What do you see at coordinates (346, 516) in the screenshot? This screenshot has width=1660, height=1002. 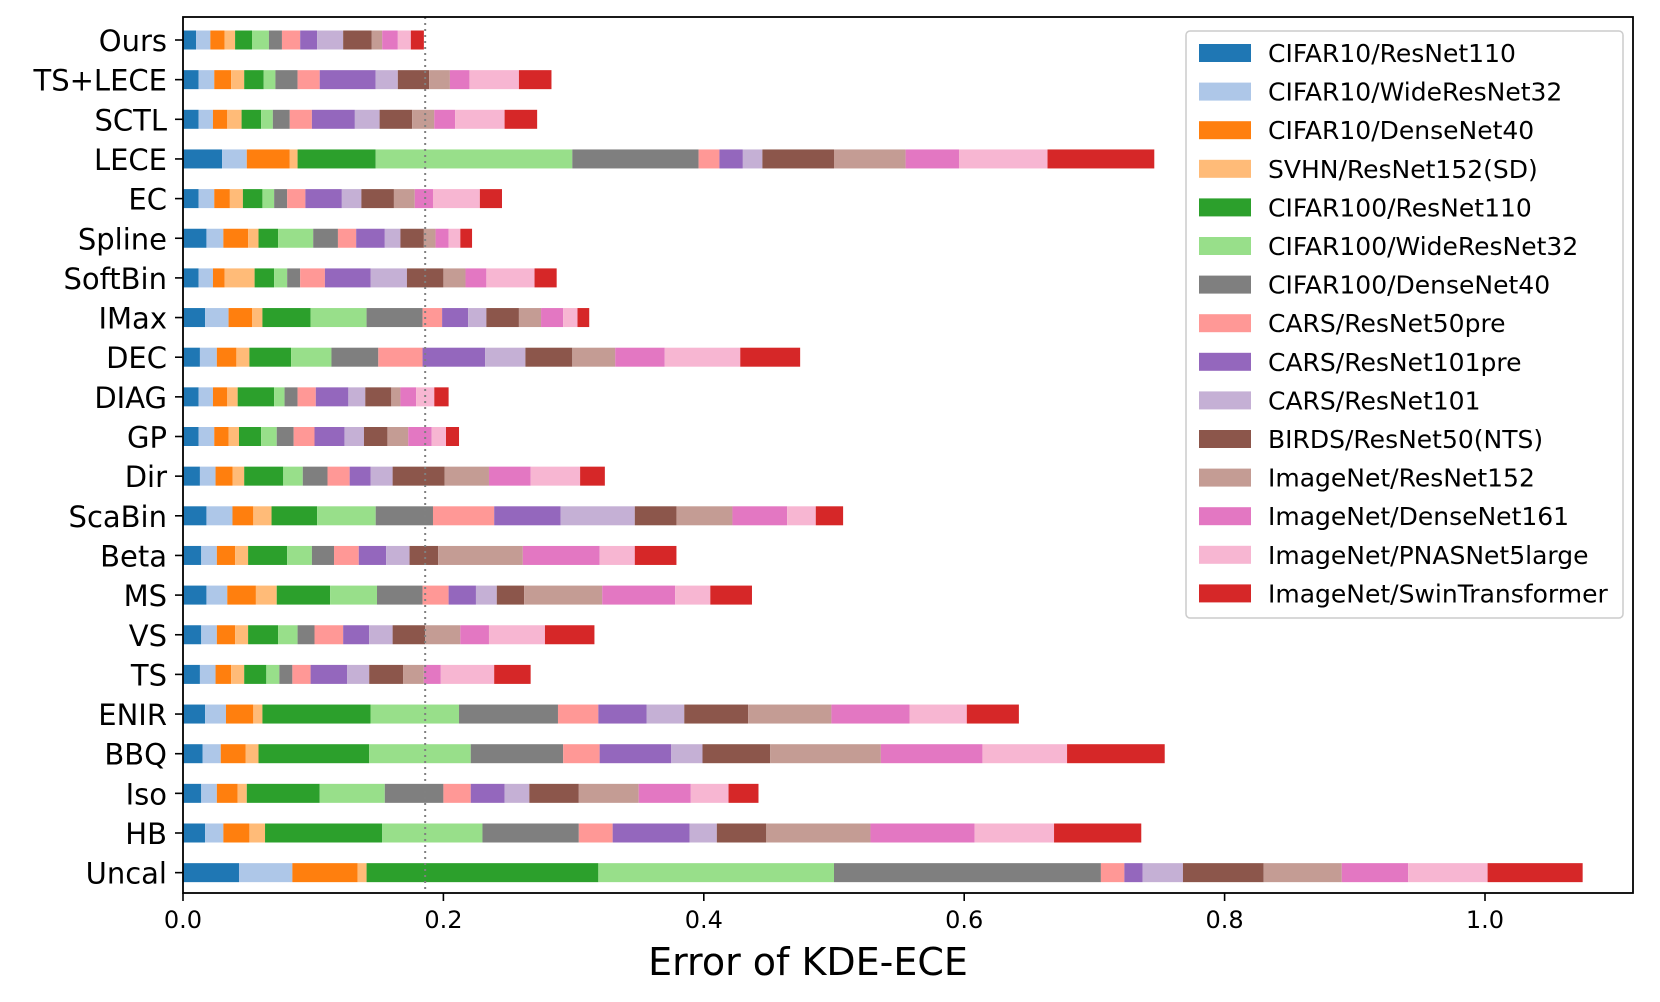 I see `bar-segment-scabin-cifar100-wideresnet32` at bounding box center [346, 516].